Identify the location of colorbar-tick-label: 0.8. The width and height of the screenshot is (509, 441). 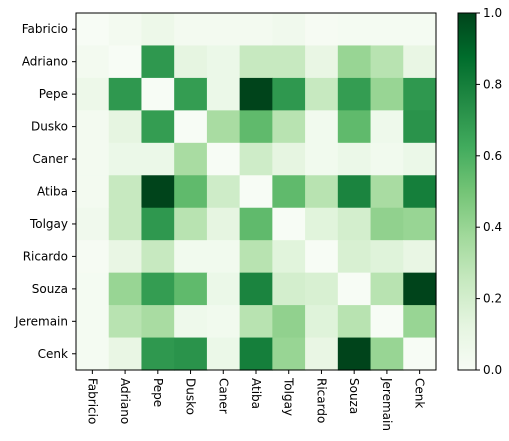
(492, 84).